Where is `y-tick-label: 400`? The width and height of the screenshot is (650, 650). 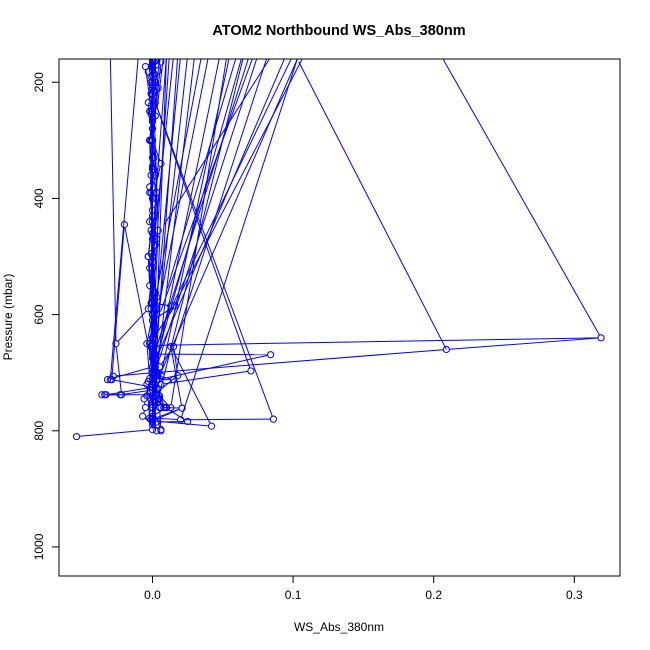
y-tick-label: 400 is located at coordinates (39, 198).